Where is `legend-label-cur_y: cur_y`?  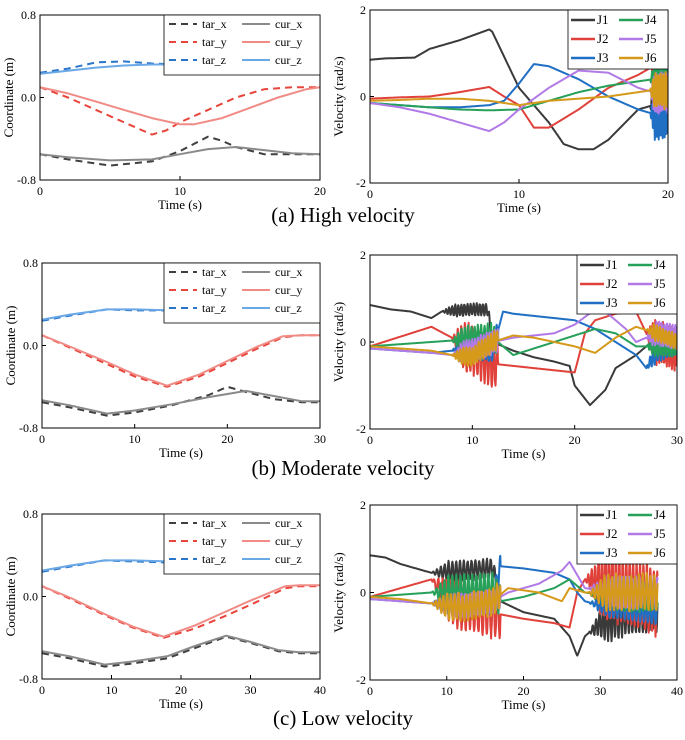 legend-label-cur_y: cur_y is located at coordinates (288, 541).